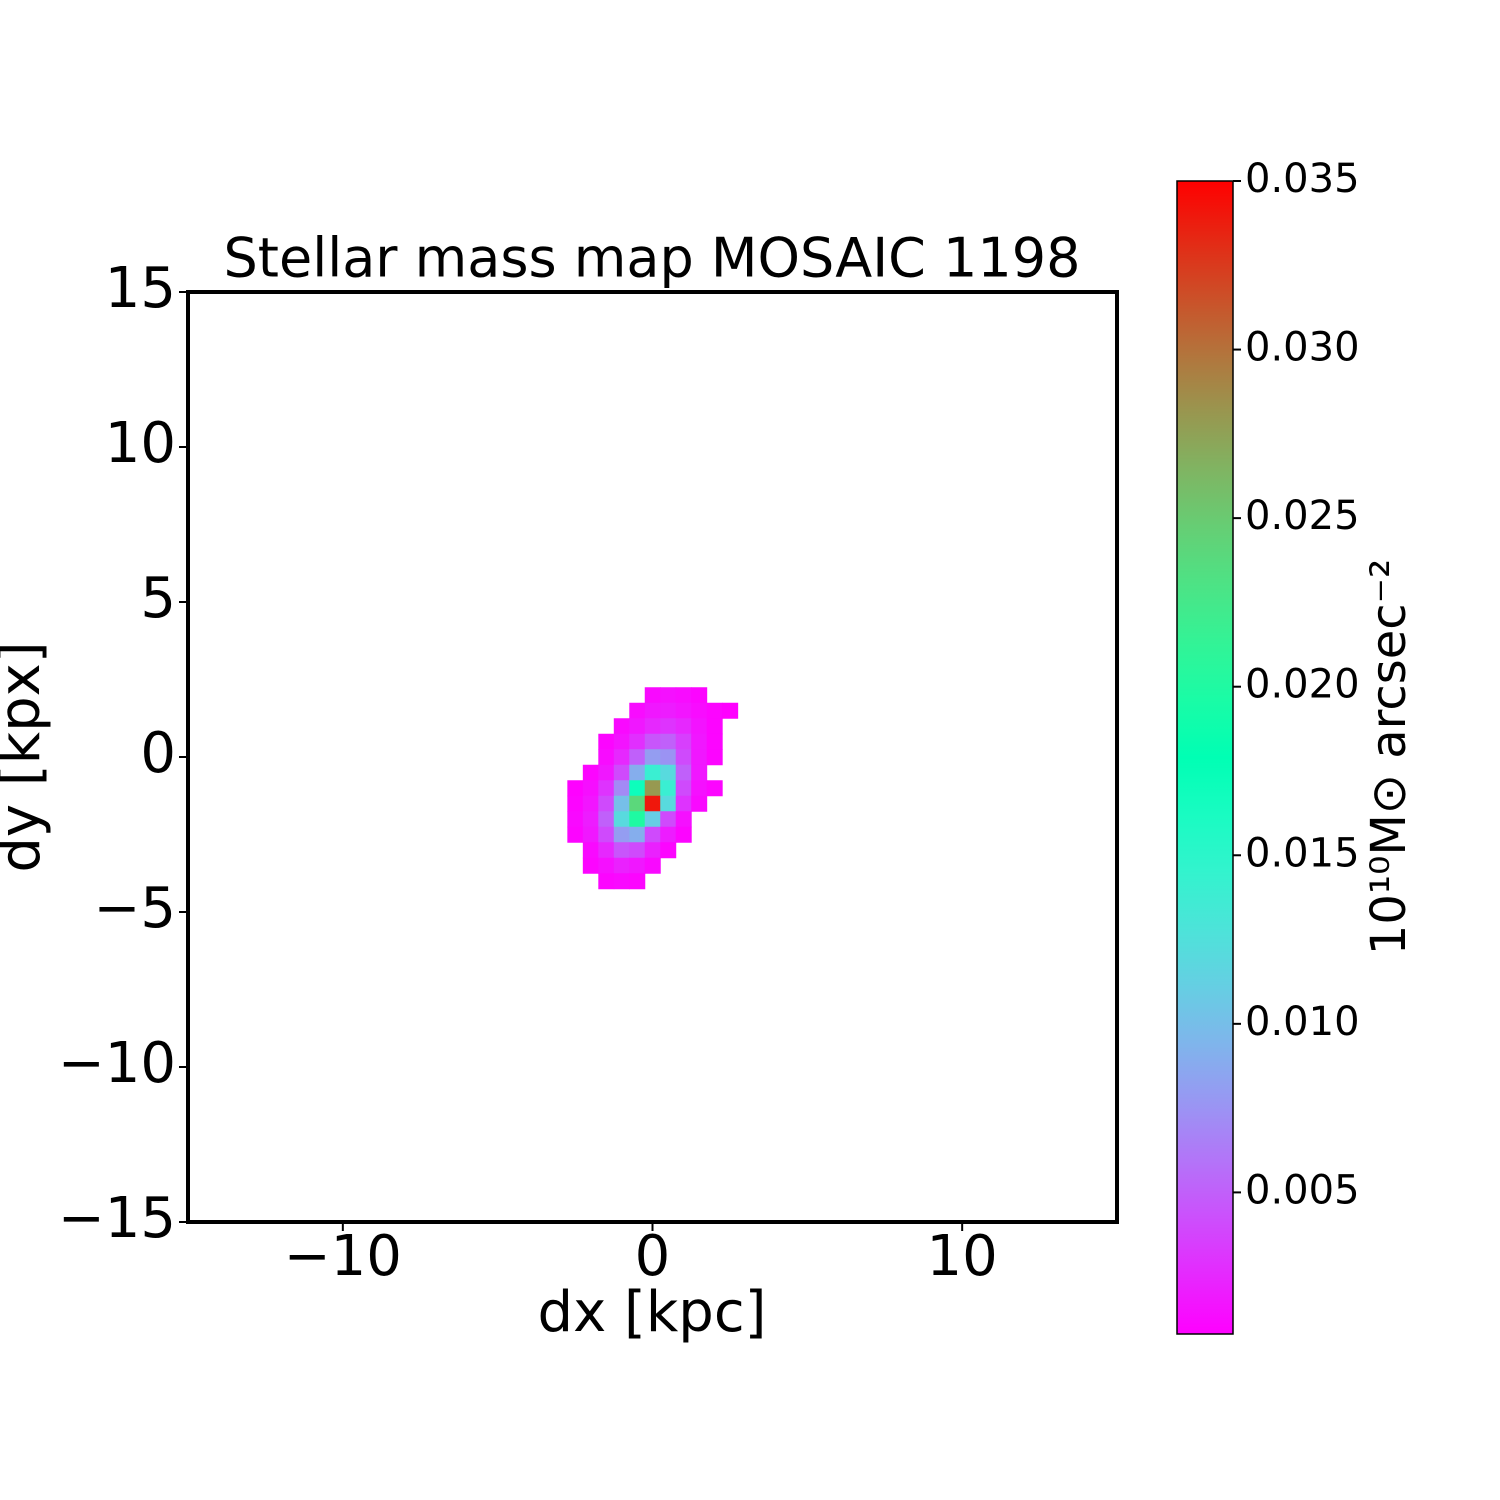 The width and height of the screenshot is (1500, 1500). I want to click on x-tick-label: 10, so click(962, 1256).